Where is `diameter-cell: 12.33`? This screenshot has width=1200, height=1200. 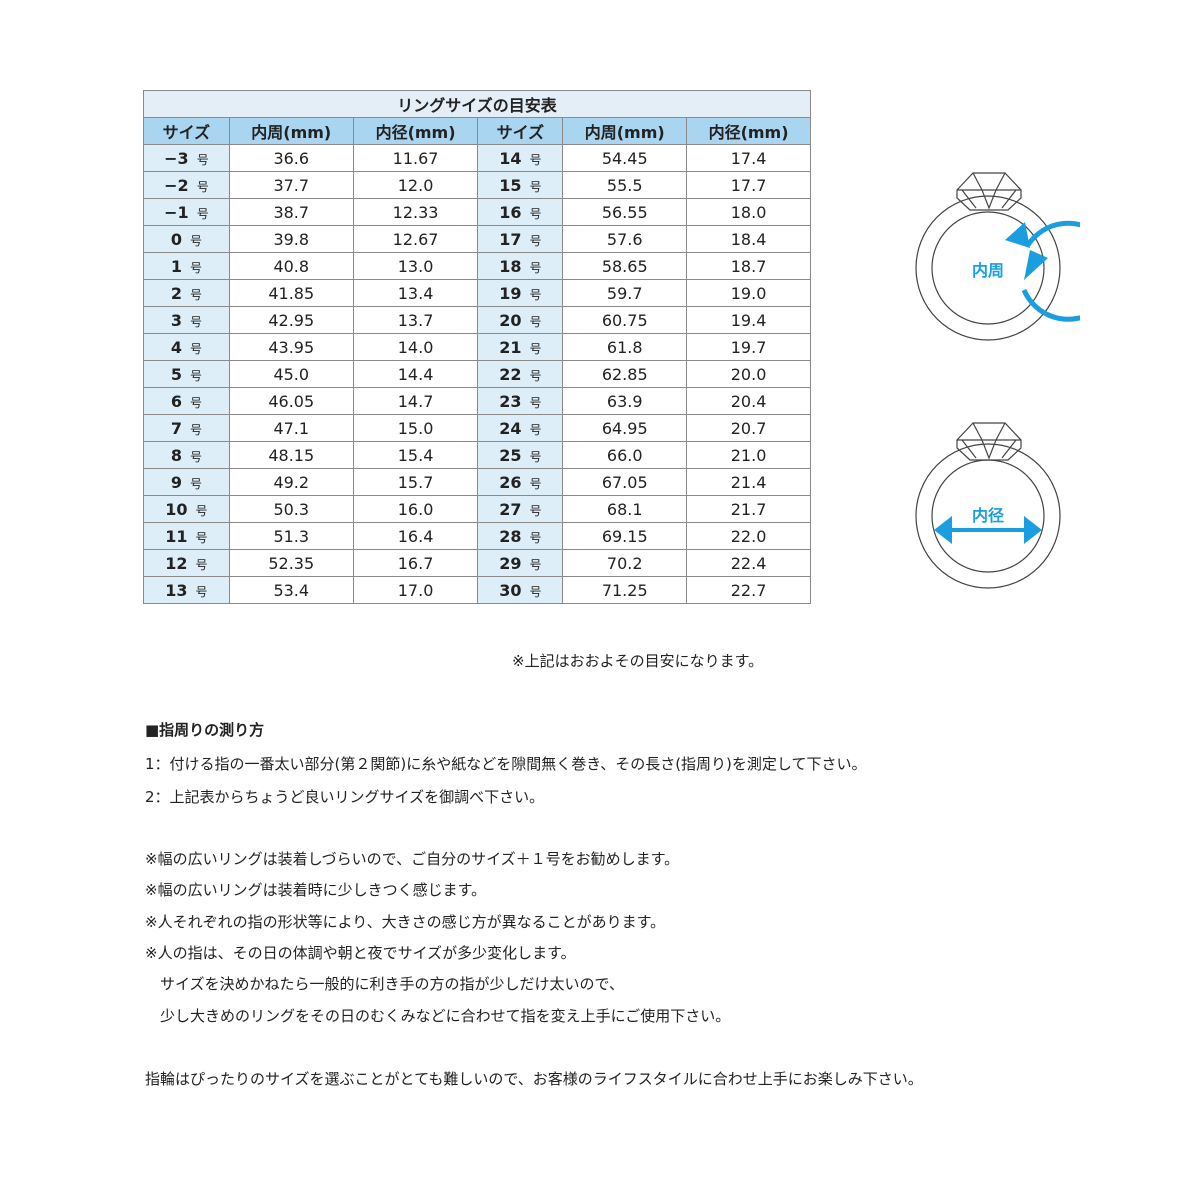 diameter-cell: 12.33 is located at coordinates (415, 212).